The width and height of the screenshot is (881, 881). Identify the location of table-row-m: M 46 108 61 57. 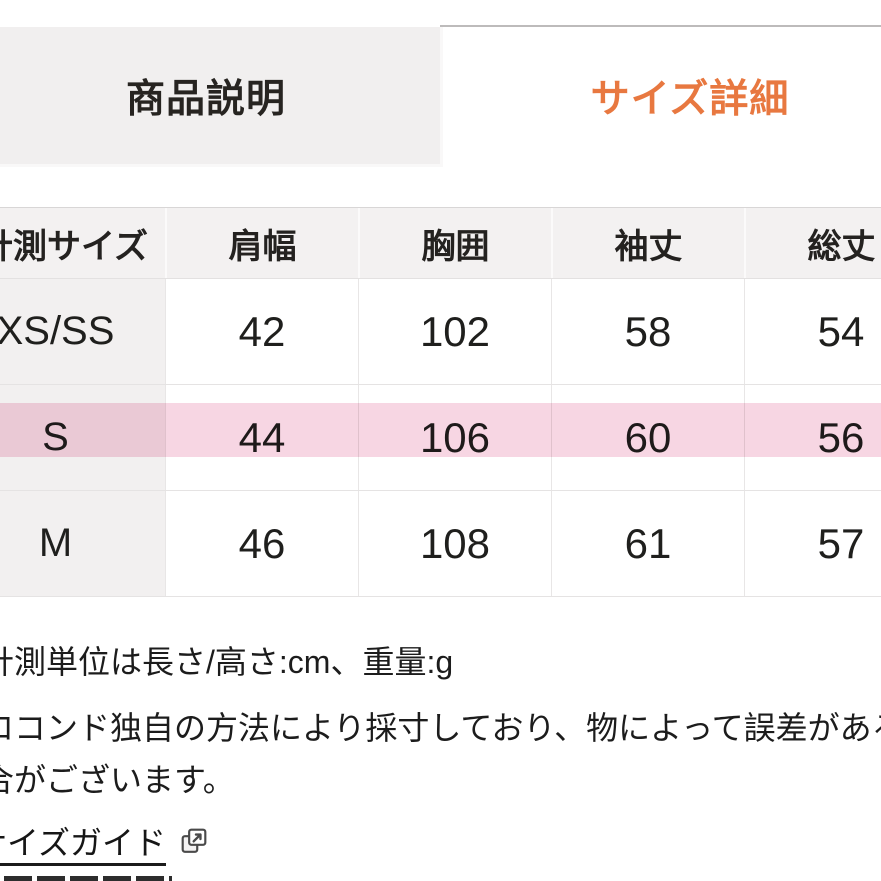
(440, 544).